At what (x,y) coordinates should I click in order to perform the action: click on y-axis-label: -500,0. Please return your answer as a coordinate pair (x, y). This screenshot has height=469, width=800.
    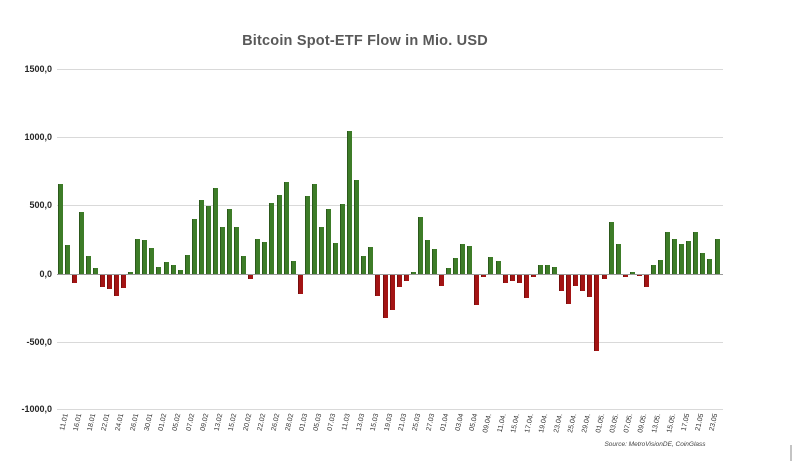
    Looking at the image, I should click on (39, 341).